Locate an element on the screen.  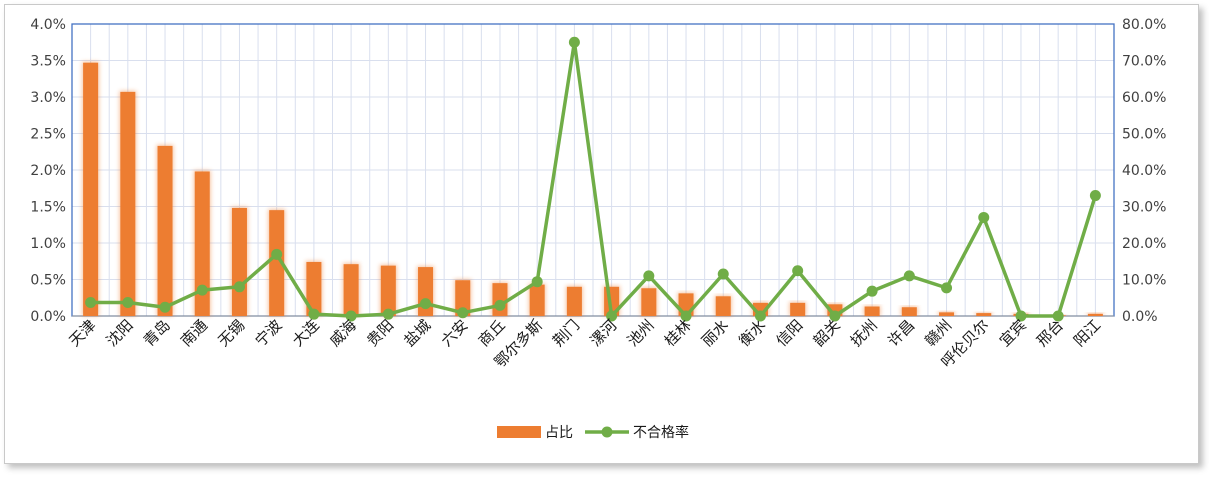
line-point-六安 is located at coordinates (463, 313).